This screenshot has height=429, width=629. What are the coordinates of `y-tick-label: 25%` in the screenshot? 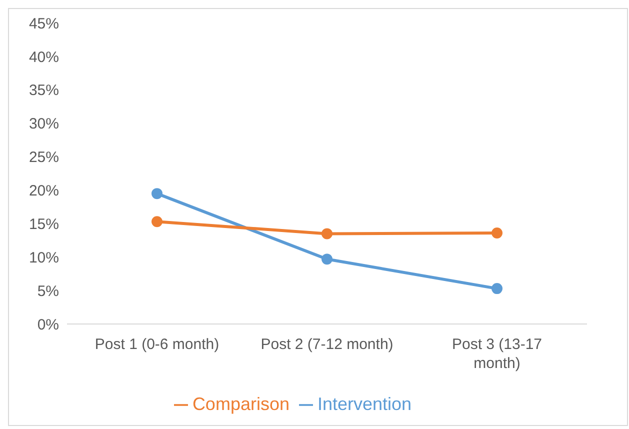 It's located at (43, 157).